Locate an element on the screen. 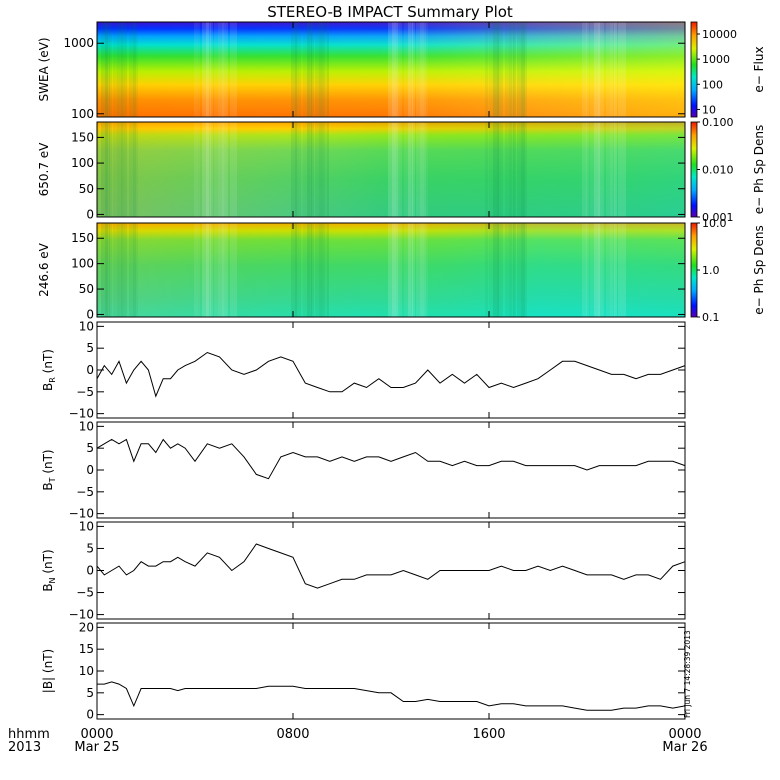 The image size is (780, 780). y-axis-label: 650.7 eV is located at coordinates (44, 169).